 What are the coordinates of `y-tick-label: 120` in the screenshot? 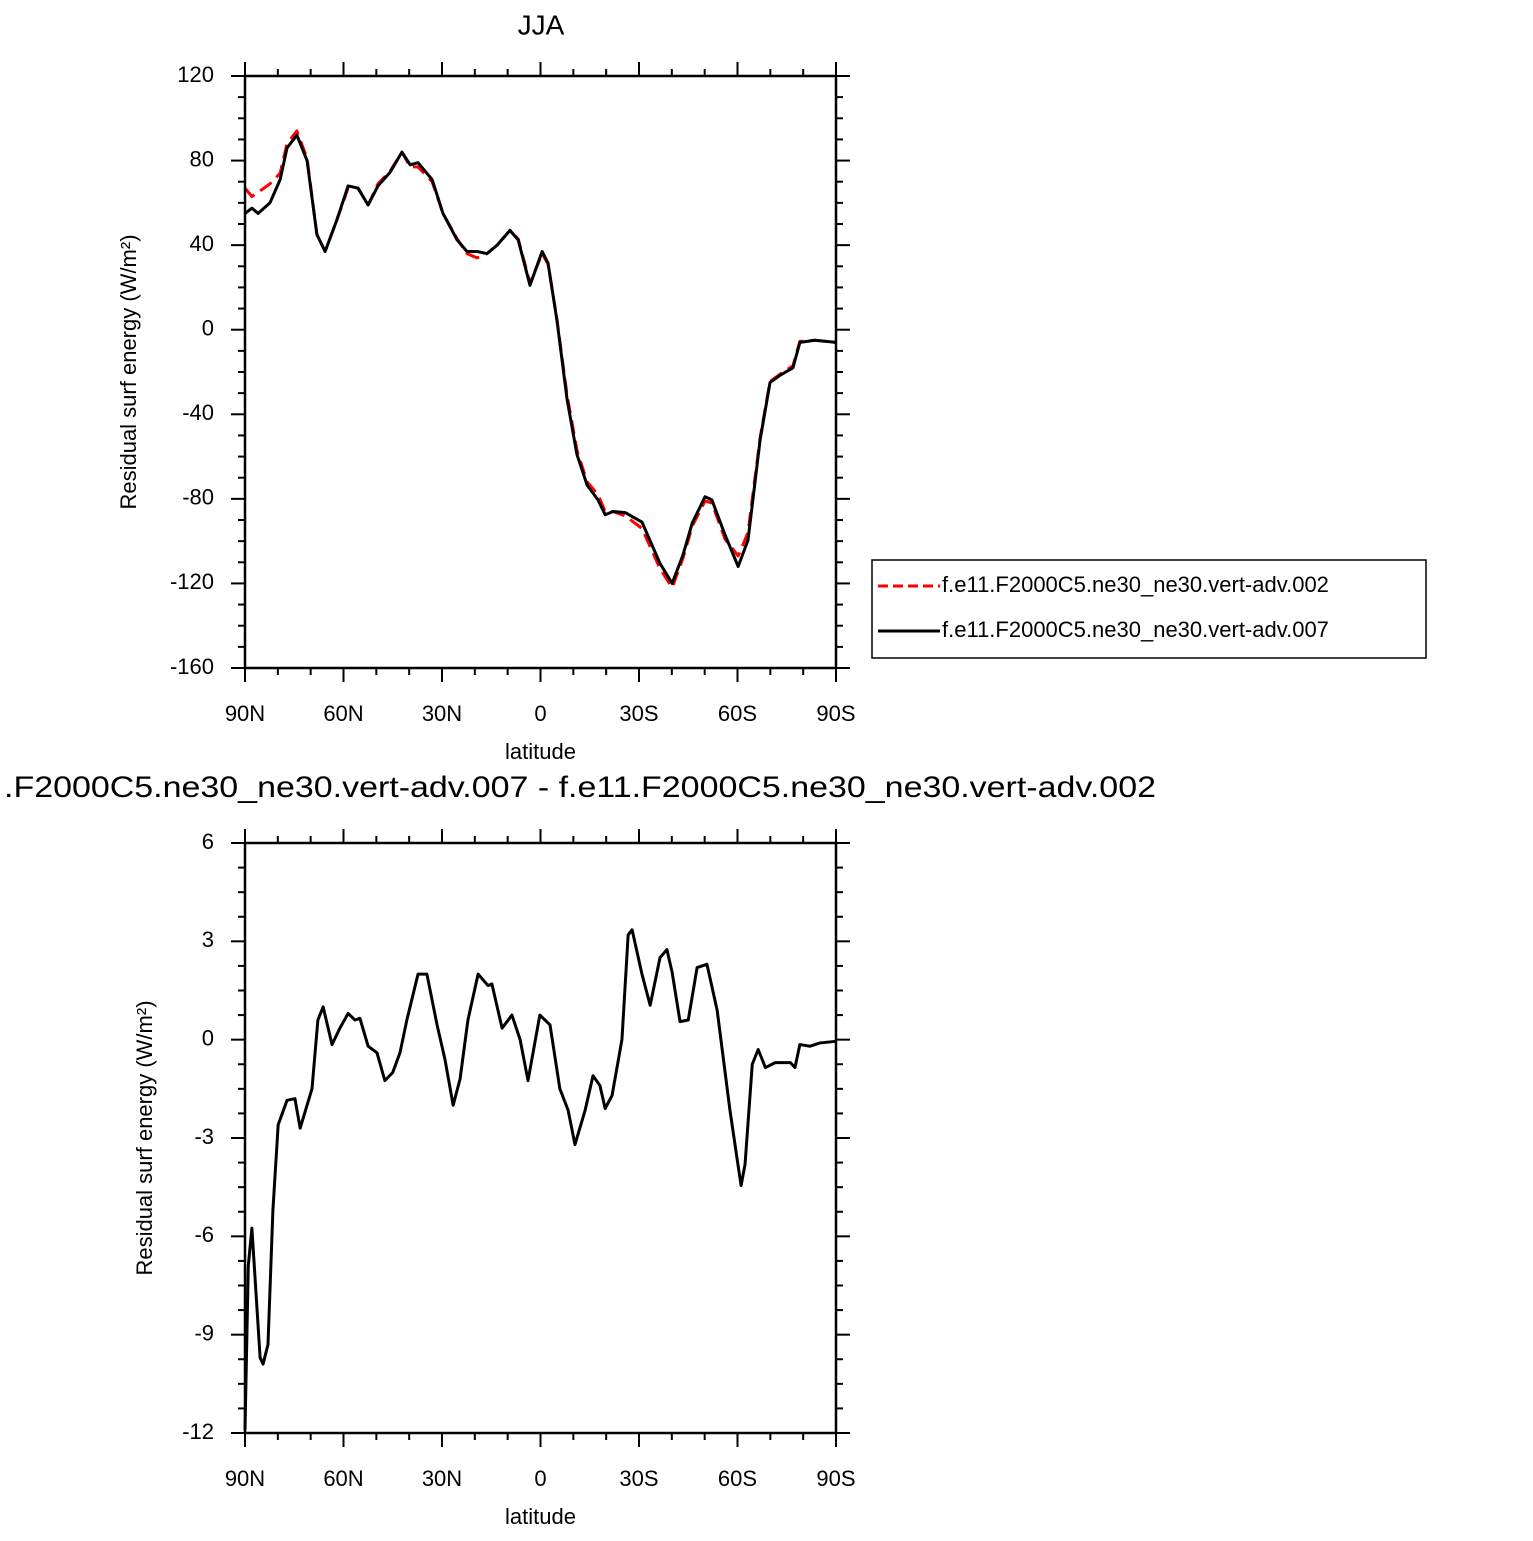 It's located at (195, 74).